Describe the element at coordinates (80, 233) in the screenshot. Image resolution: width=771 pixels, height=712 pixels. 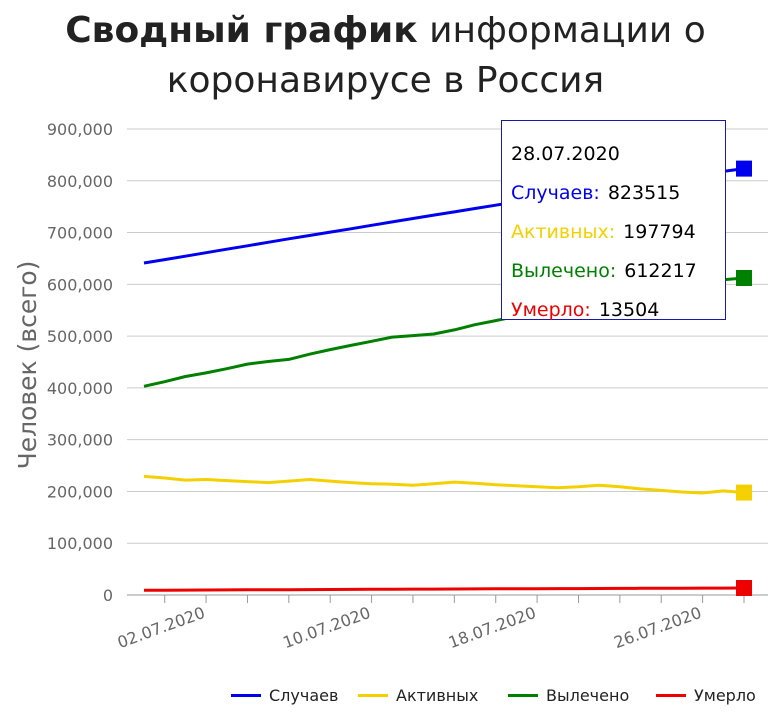
I see `y-tick-label: 700,000` at that location.